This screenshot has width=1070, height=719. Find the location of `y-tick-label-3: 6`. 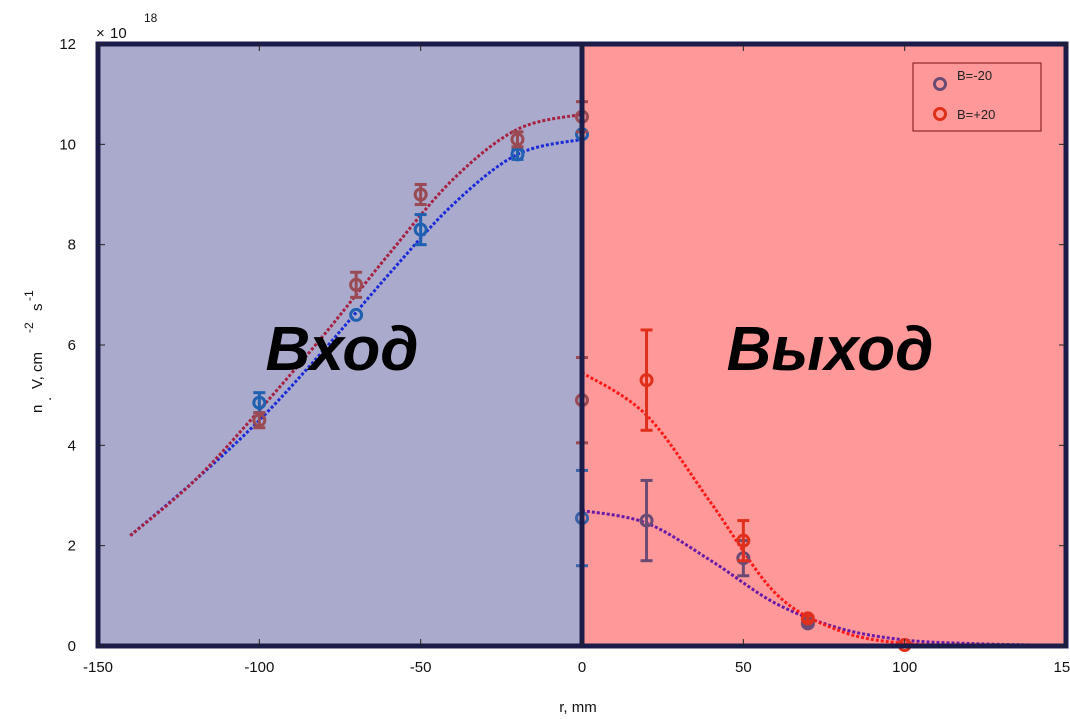

y-tick-label-3: 6 is located at coordinates (72, 345).